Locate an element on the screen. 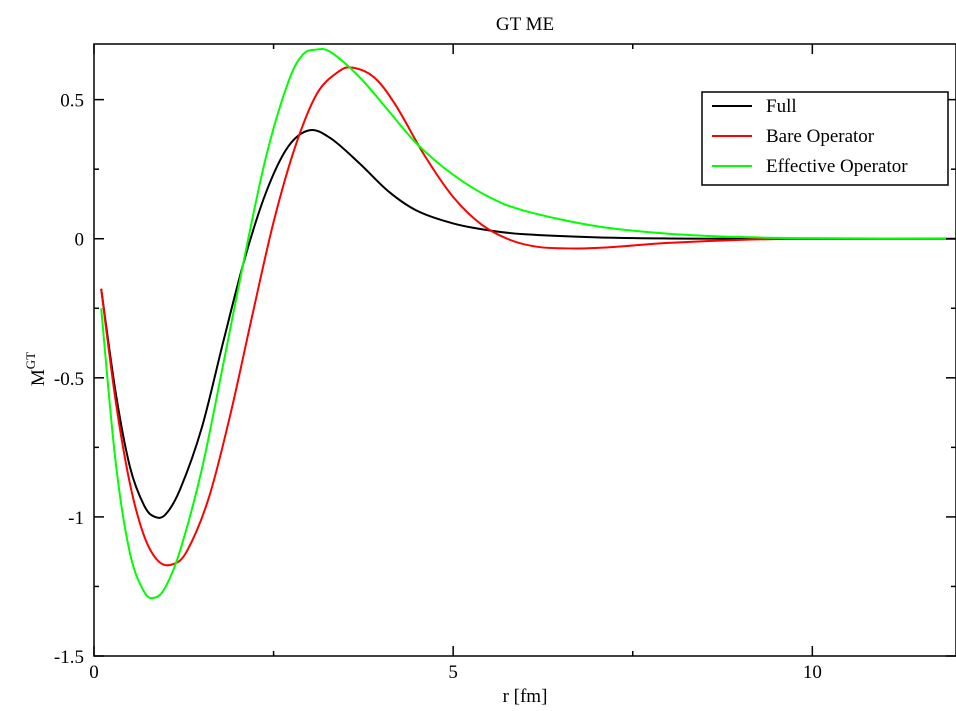 The height and width of the screenshot is (711, 956). x-tick-label: 0 is located at coordinates (94, 672).